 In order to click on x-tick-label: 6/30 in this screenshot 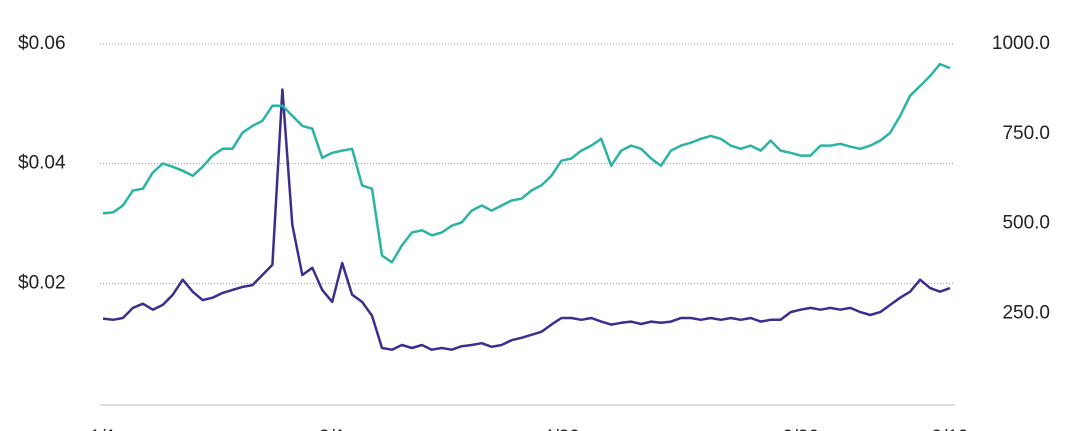, I will do `click(800, 429)`.